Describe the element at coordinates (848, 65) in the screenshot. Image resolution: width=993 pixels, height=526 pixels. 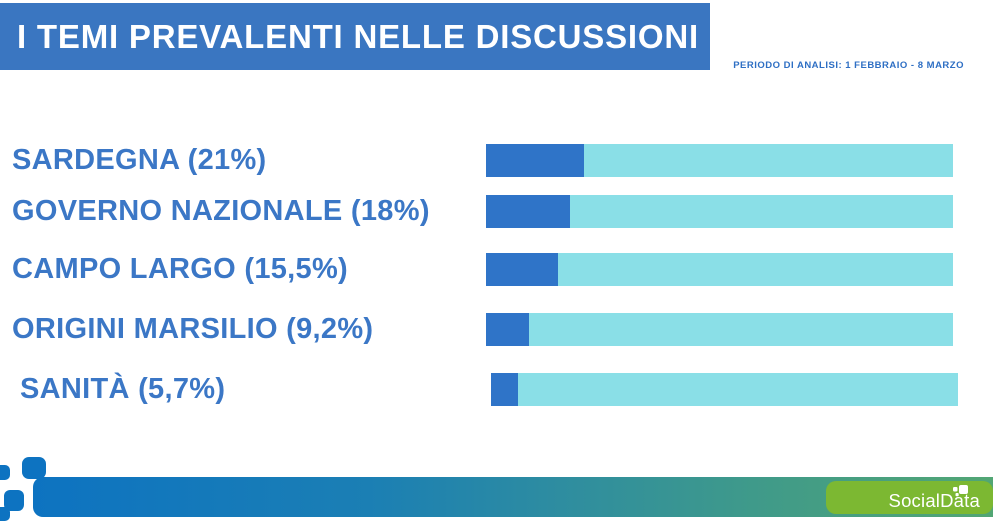
I see `period-note: PERIODO DI ANALISI: 1 FEBBRAIO - 8 MARZO` at that location.